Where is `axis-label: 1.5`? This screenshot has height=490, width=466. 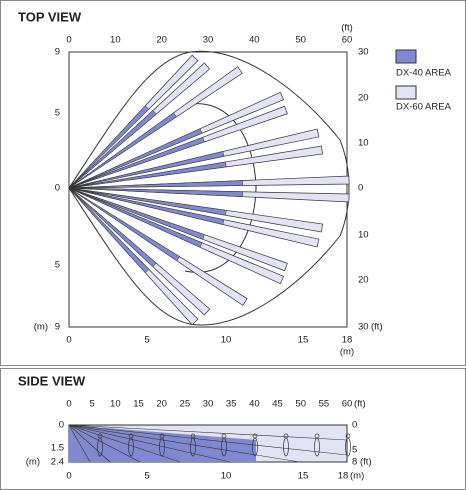
axis-label: 1.5 is located at coordinates (57, 448).